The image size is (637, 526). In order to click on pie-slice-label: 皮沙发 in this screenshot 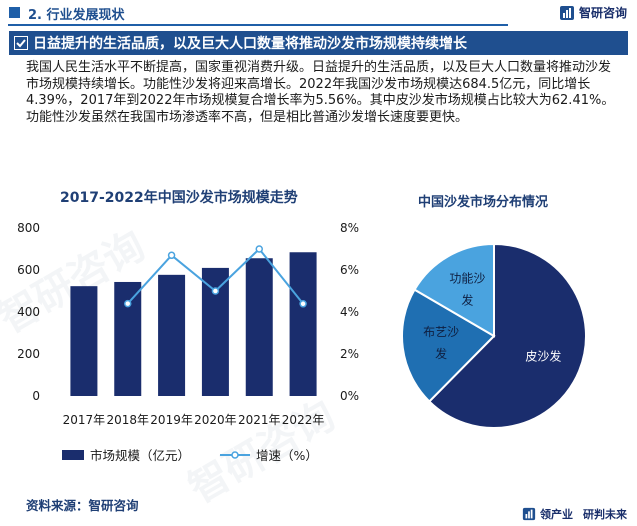, I will do `click(543, 355)`.